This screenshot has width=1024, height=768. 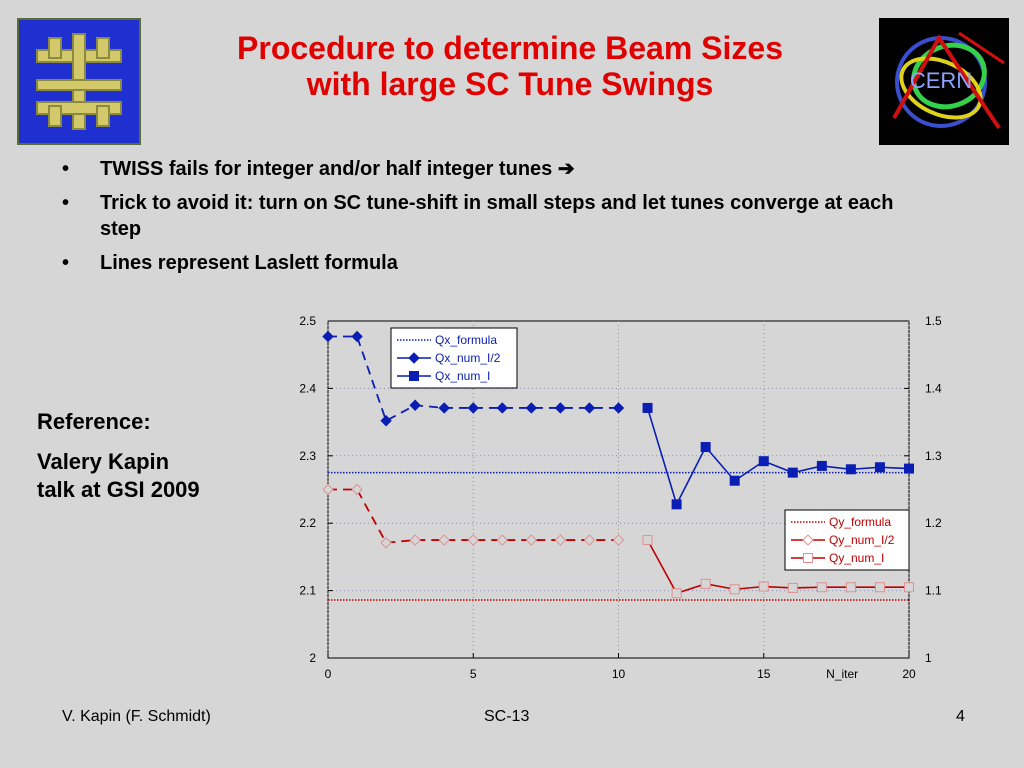 What do you see at coordinates (856, 558) in the screenshot?
I see `legend-label-qy-num-i: Qy_num_I` at bounding box center [856, 558].